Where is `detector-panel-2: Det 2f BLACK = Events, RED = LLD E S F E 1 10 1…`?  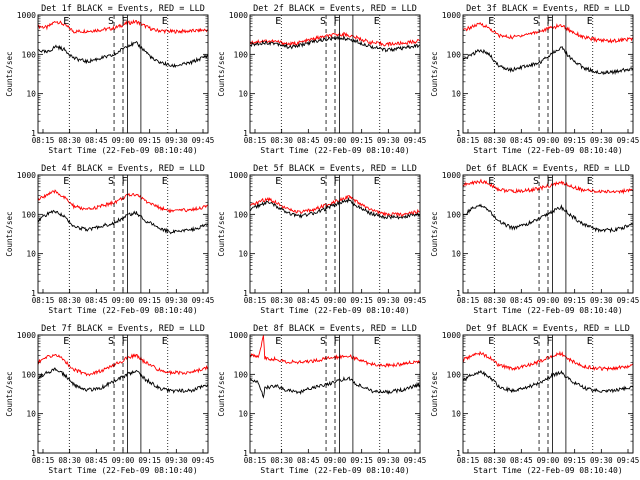 detector-panel-2: Det 2f BLACK = Events, RED = LLD E S F E 1 10 1… is located at coordinates (321, 79).